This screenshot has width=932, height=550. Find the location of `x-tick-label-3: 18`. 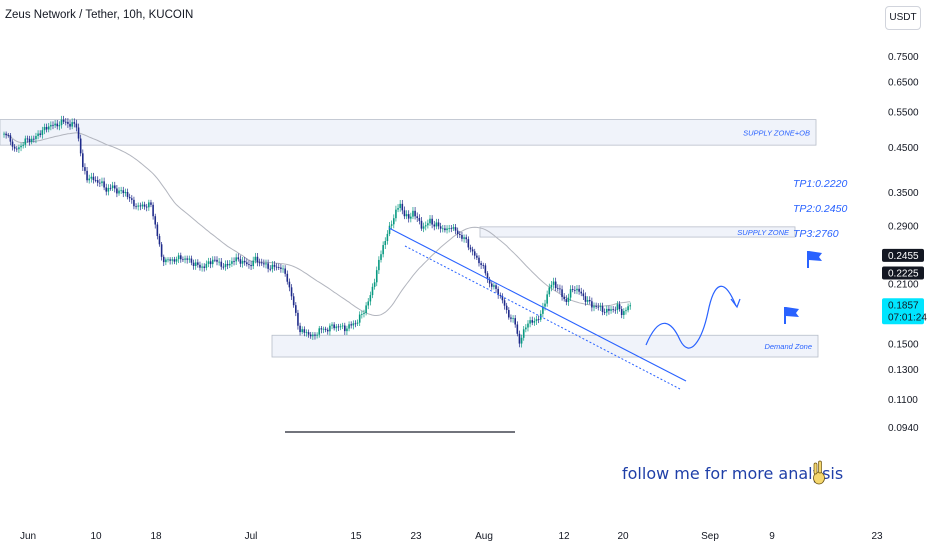

x-tick-label-3: 18 is located at coordinates (156, 536).